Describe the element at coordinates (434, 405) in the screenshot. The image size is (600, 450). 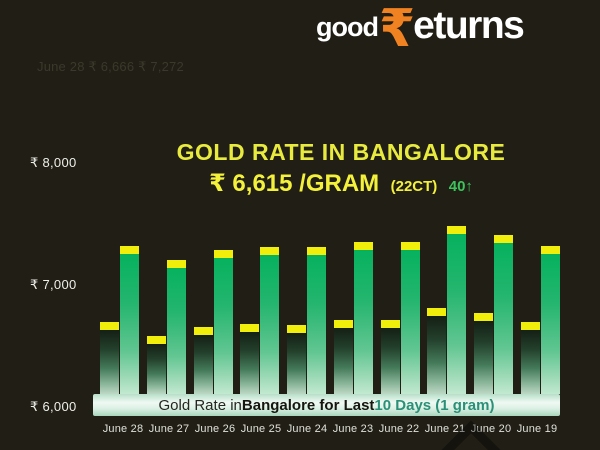
I see `banner-text-highlight: 10 Days (1 gram)` at that location.